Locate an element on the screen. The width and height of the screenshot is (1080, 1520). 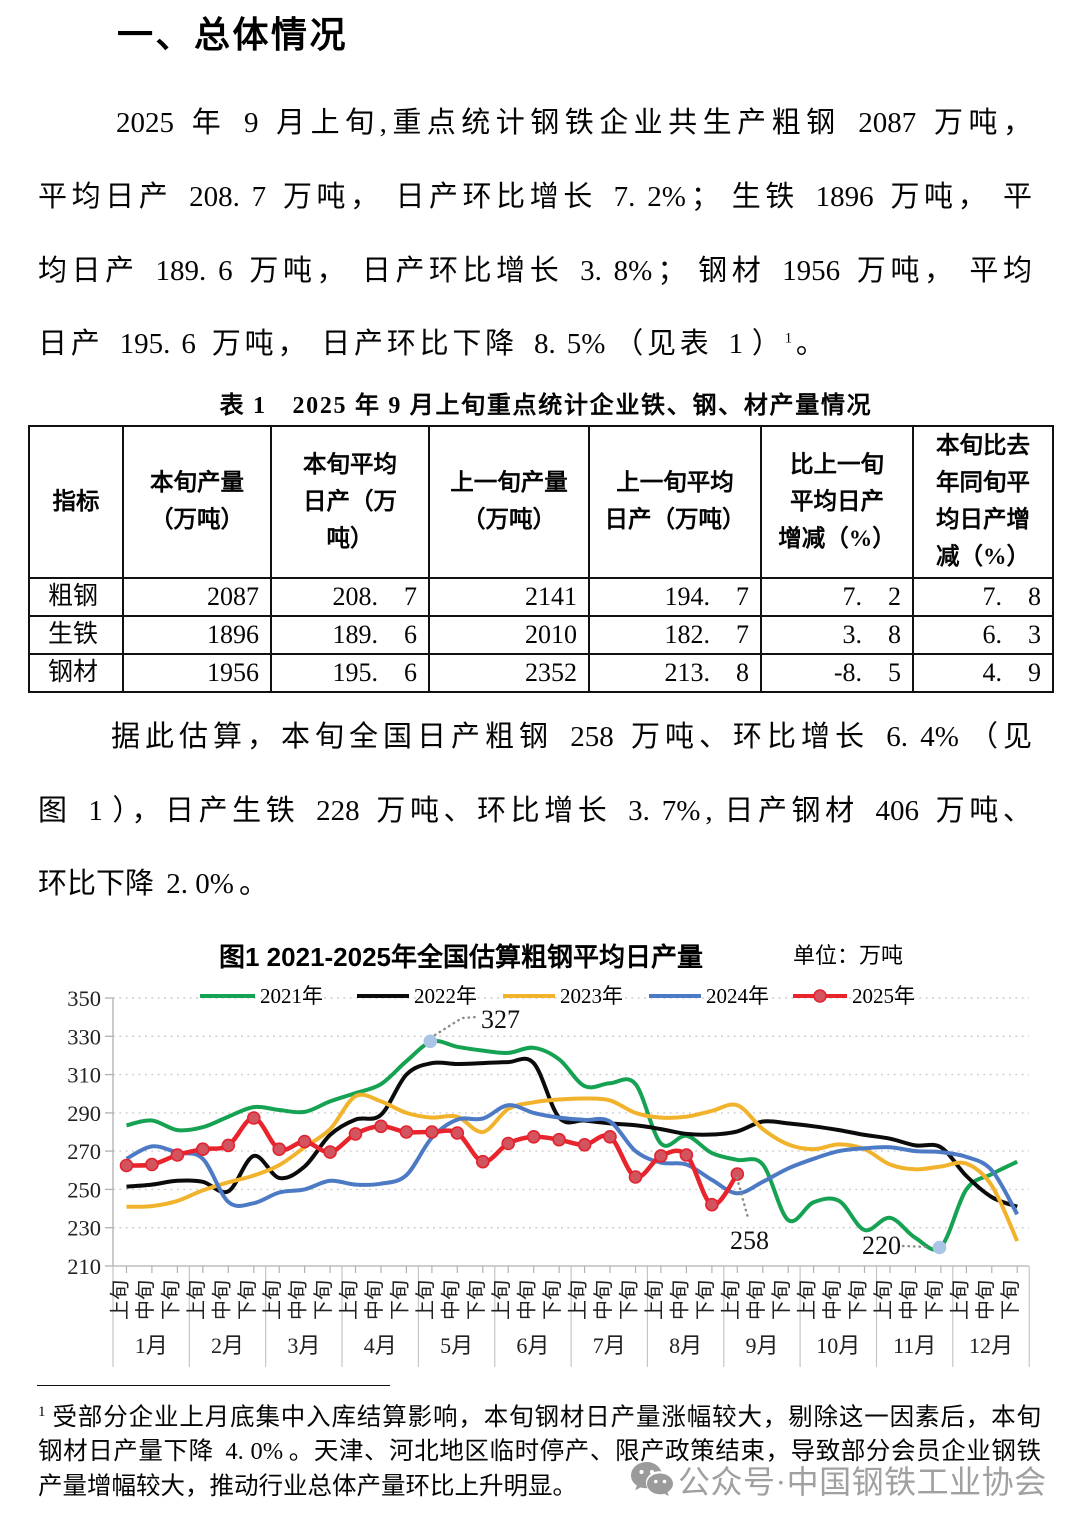
svg-text: 210 is located at coordinates (84, 1266).